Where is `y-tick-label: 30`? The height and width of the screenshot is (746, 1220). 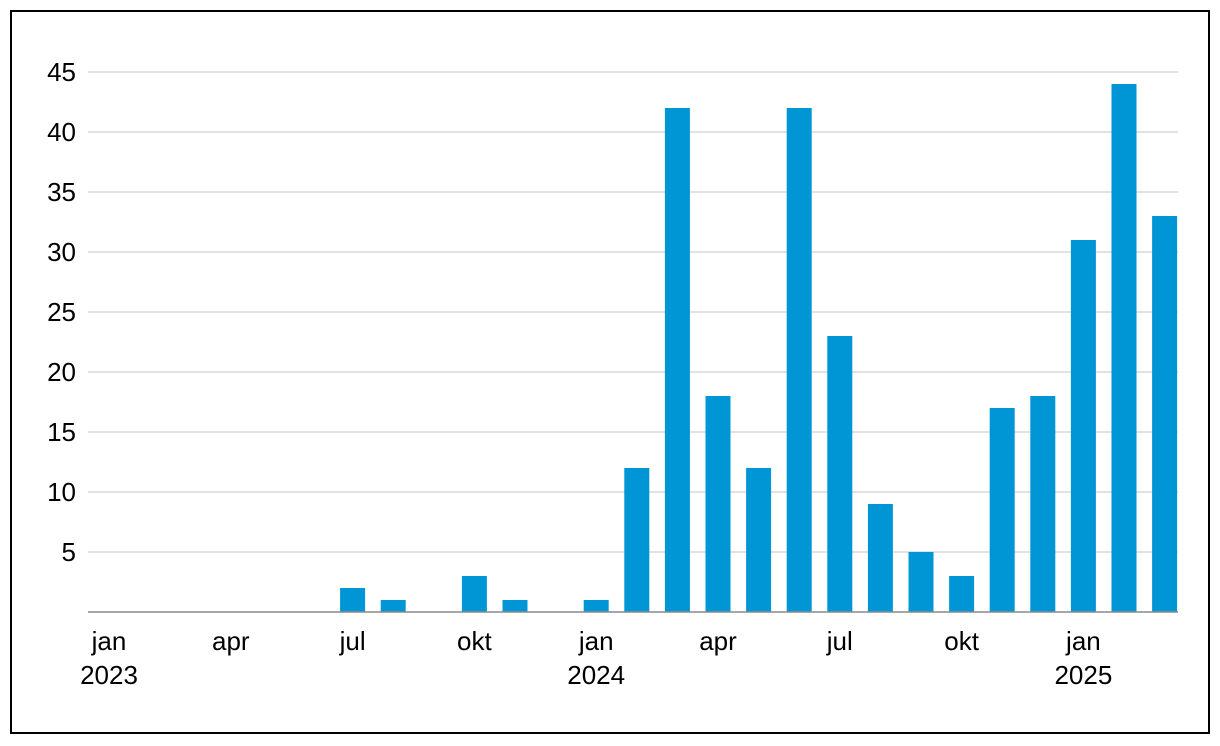
y-tick-label: 30 is located at coordinates (61, 252).